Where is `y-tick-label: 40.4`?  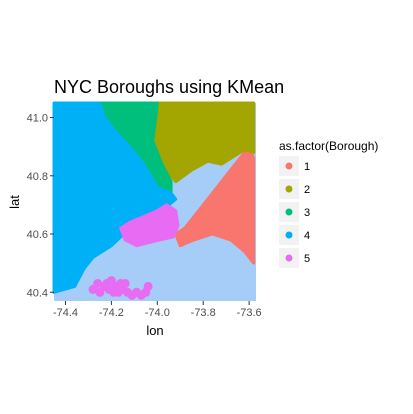
y-tick-label: 40.4 is located at coordinates (37, 293).